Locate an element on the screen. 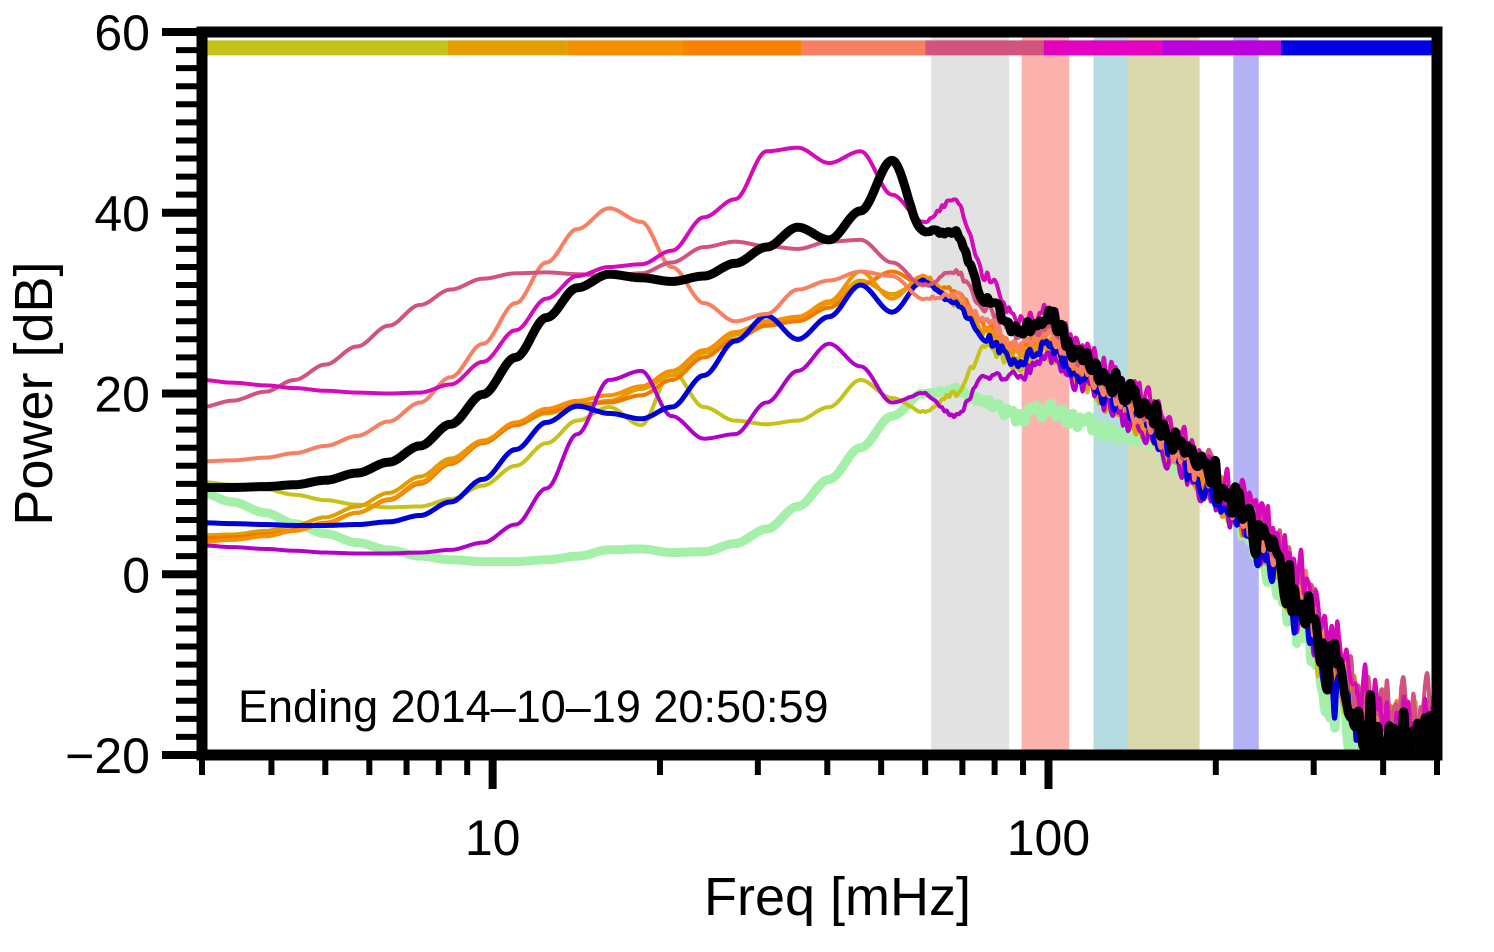 The image size is (1494, 952). seg-goldenrod is located at coordinates (507, 48).